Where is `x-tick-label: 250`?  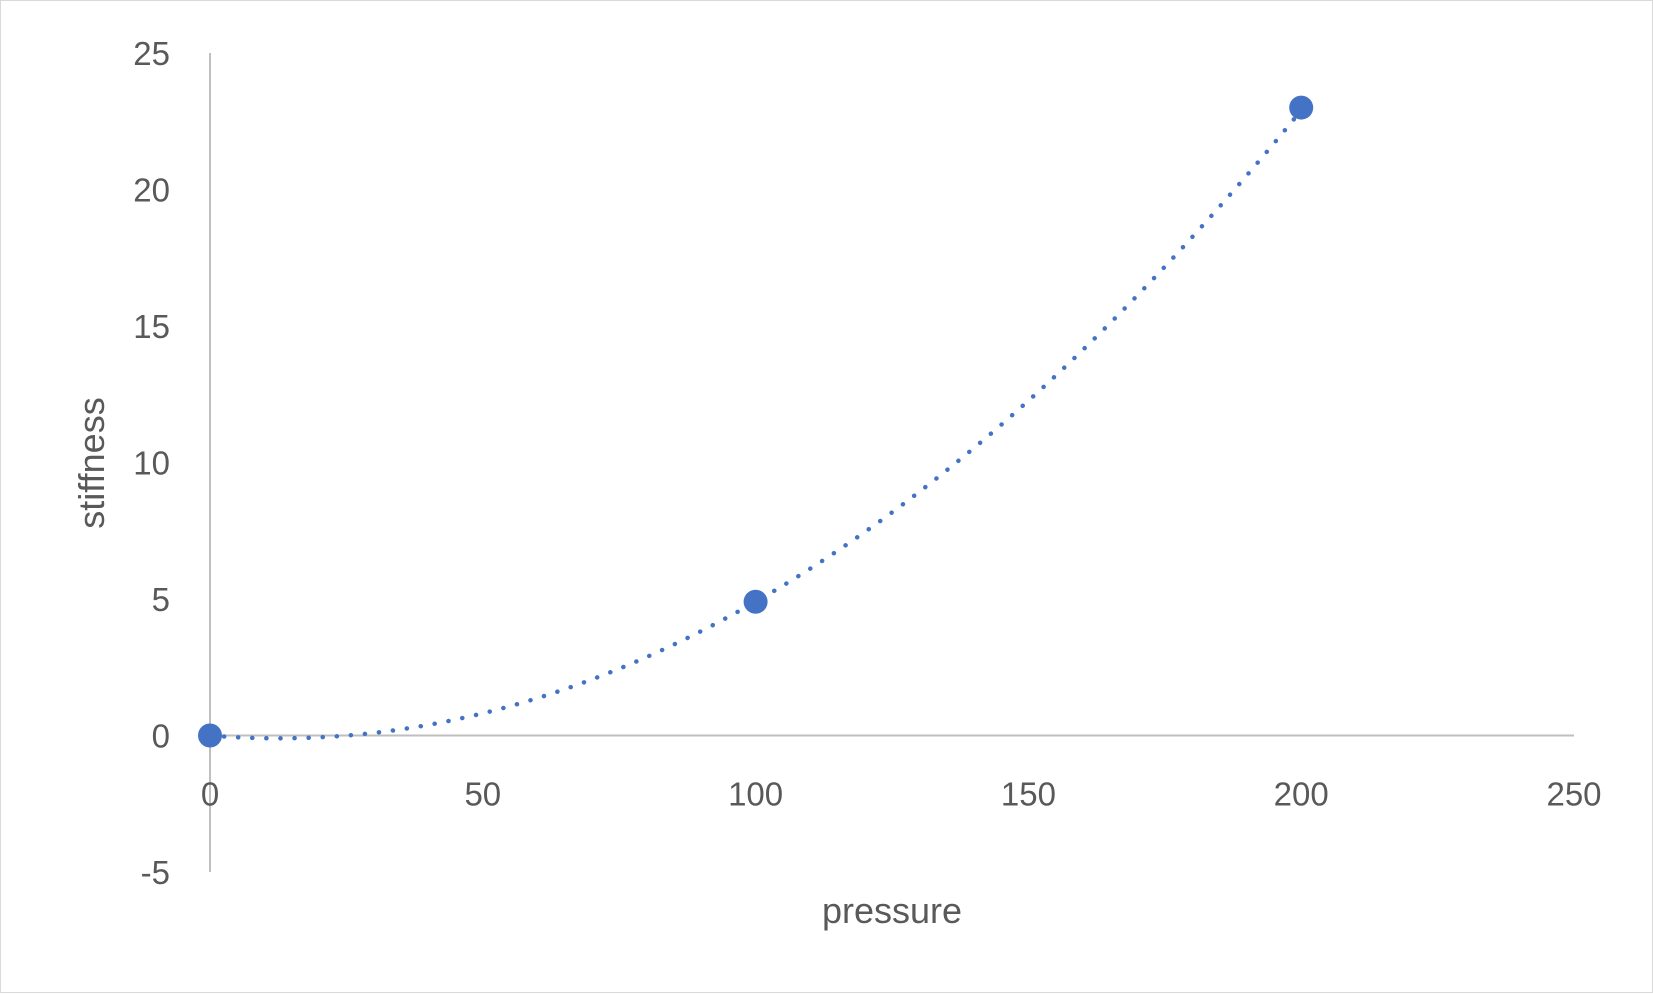
x-tick-label: 250 is located at coordinates (1573, 794).